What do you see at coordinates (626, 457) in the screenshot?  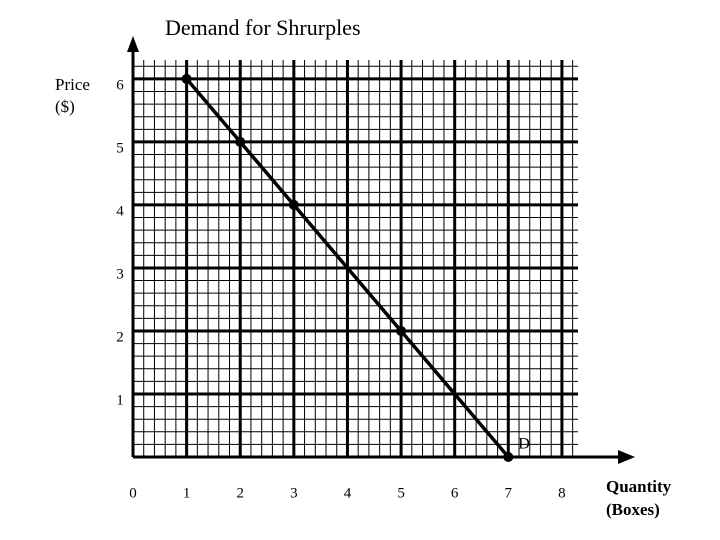 I see `x-axis-arrow` at bounding box center [626, 457].